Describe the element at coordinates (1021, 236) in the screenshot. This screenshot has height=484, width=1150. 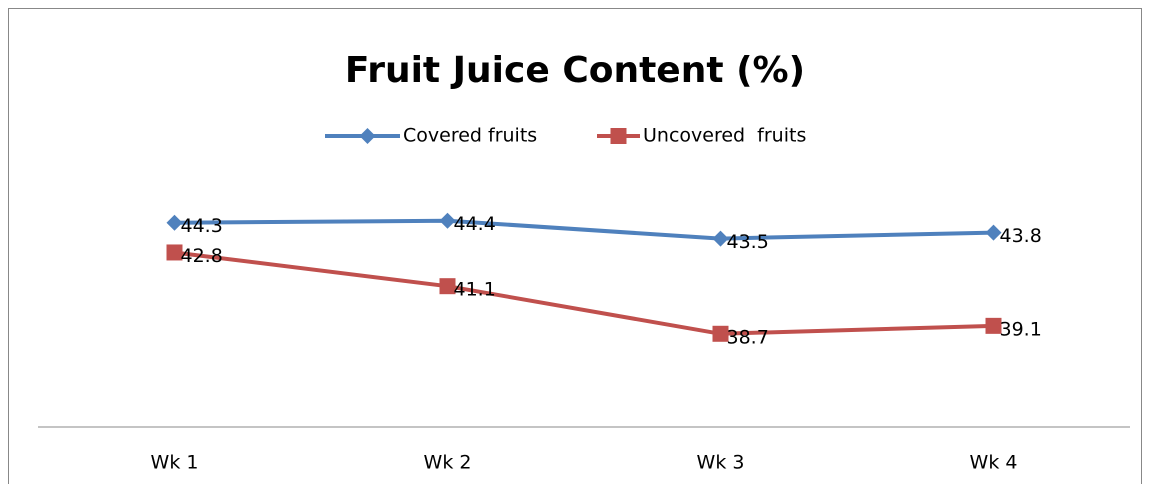
I see `data-label: 43.8` at that location.